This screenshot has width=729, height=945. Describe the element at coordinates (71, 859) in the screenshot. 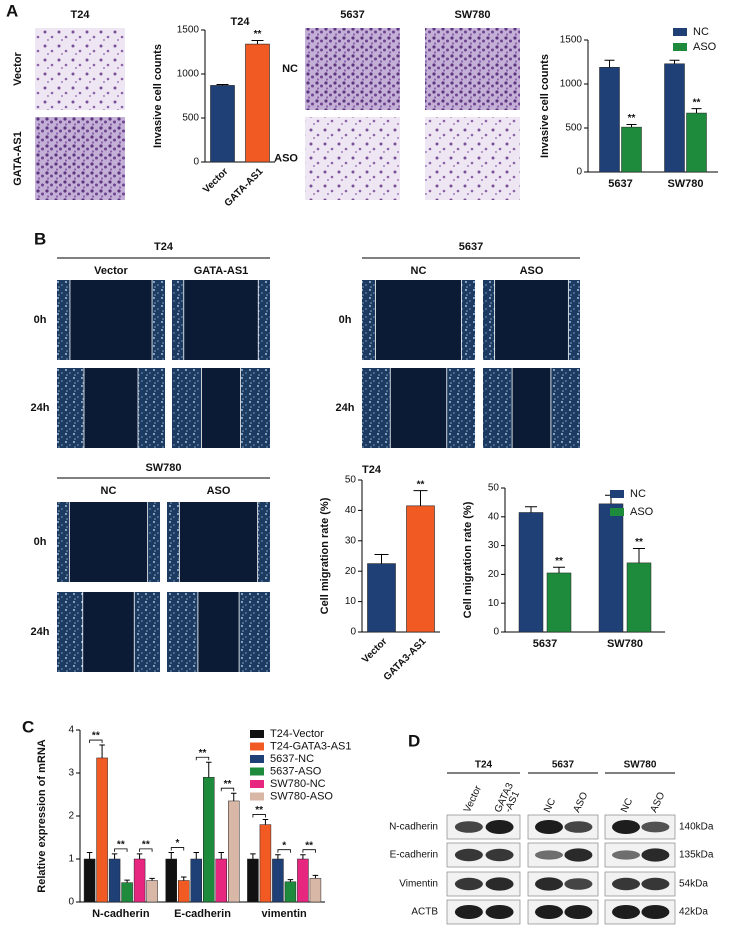

I see `y-tick-label: 1` at that location.